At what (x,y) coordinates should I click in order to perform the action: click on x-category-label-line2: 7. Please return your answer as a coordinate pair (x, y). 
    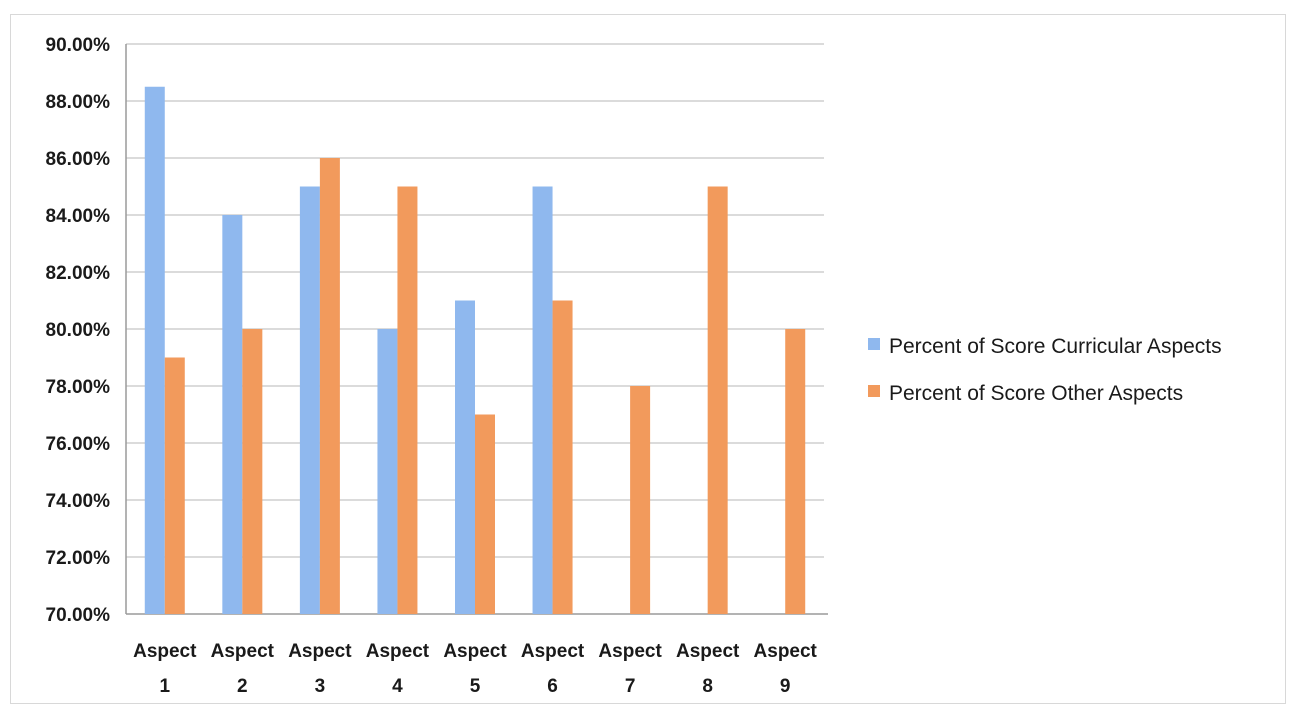
    Looking at the image, I should click on (630, 686).